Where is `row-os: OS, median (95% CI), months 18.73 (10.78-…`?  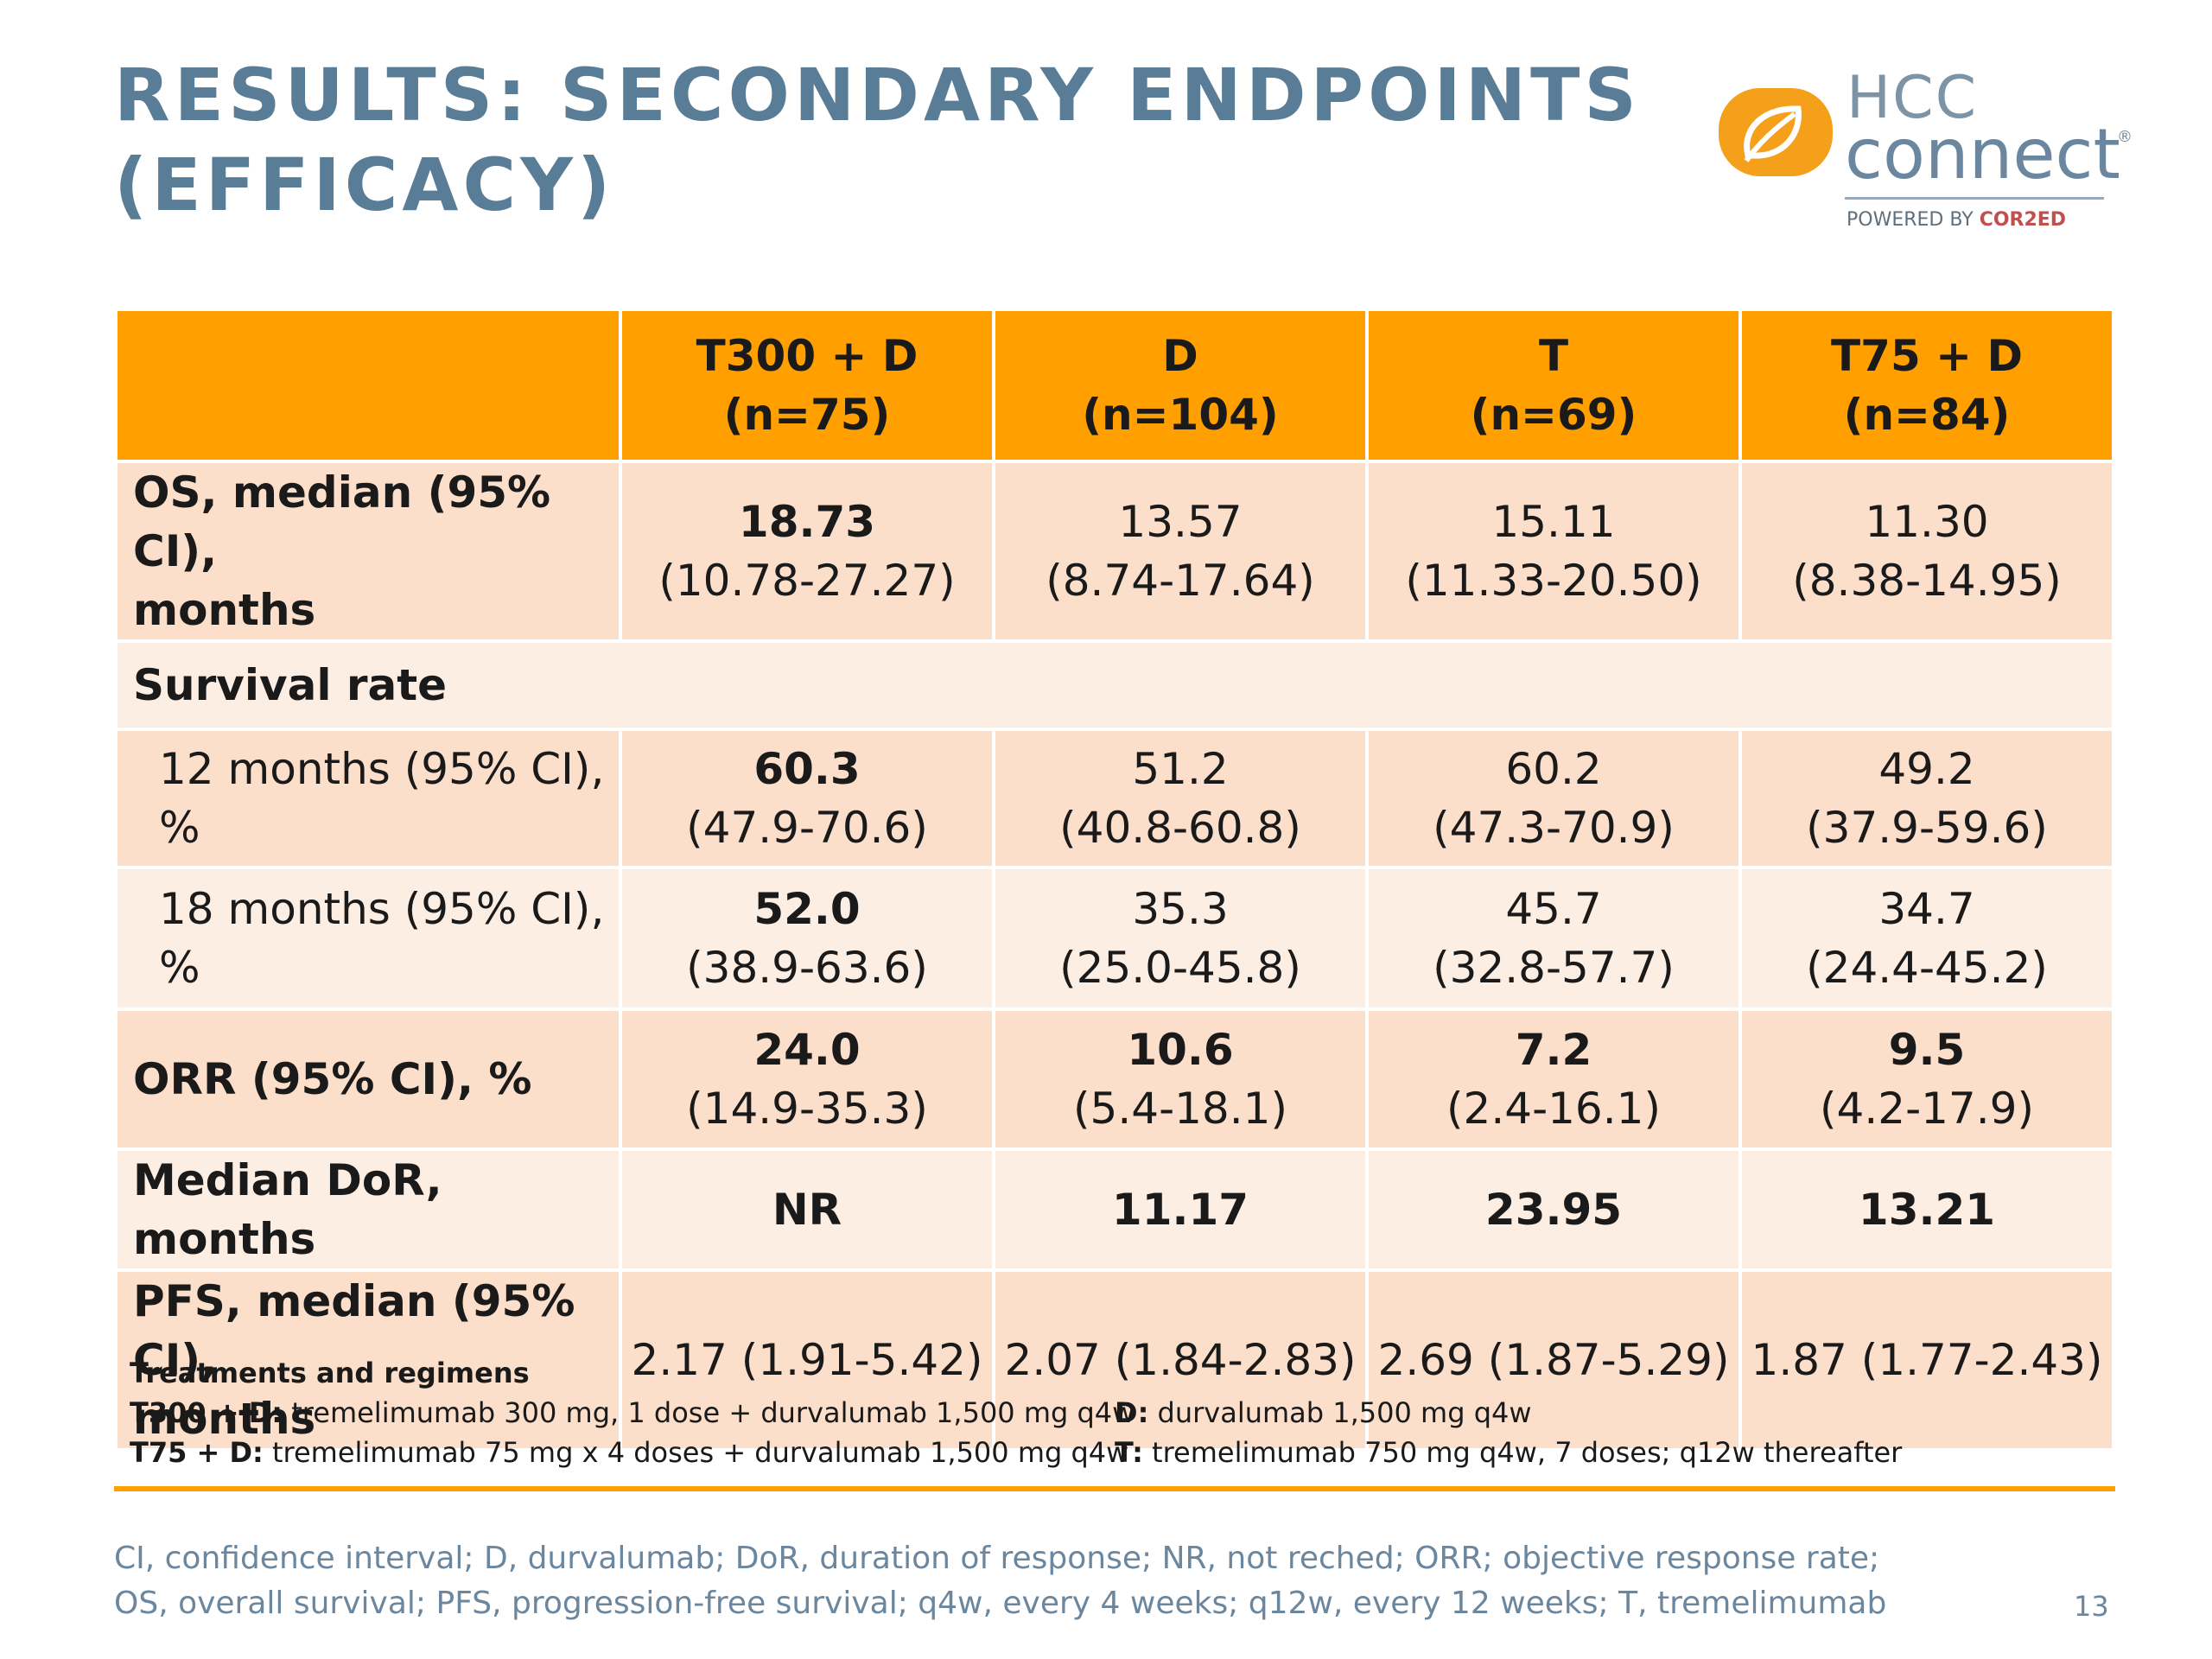
row-os: OS, median (95% CI), months 18.73 (10.78-… is located at coordinates (1115, 551).